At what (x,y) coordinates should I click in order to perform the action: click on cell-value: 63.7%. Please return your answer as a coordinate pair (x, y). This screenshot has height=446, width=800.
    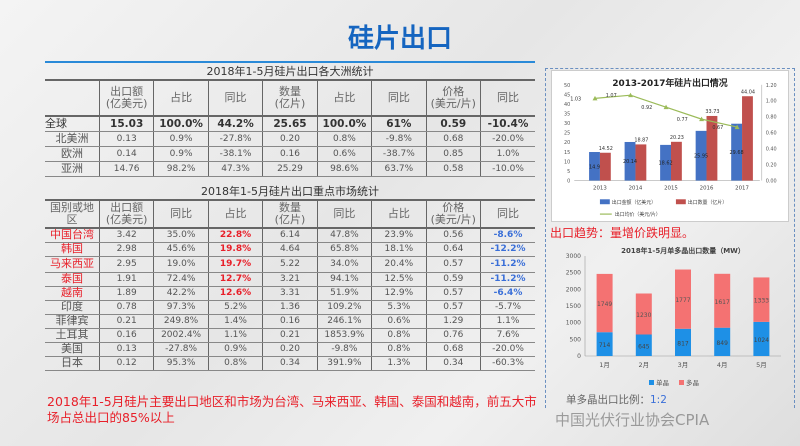
    Looking at the image, I should click on (399, 169).